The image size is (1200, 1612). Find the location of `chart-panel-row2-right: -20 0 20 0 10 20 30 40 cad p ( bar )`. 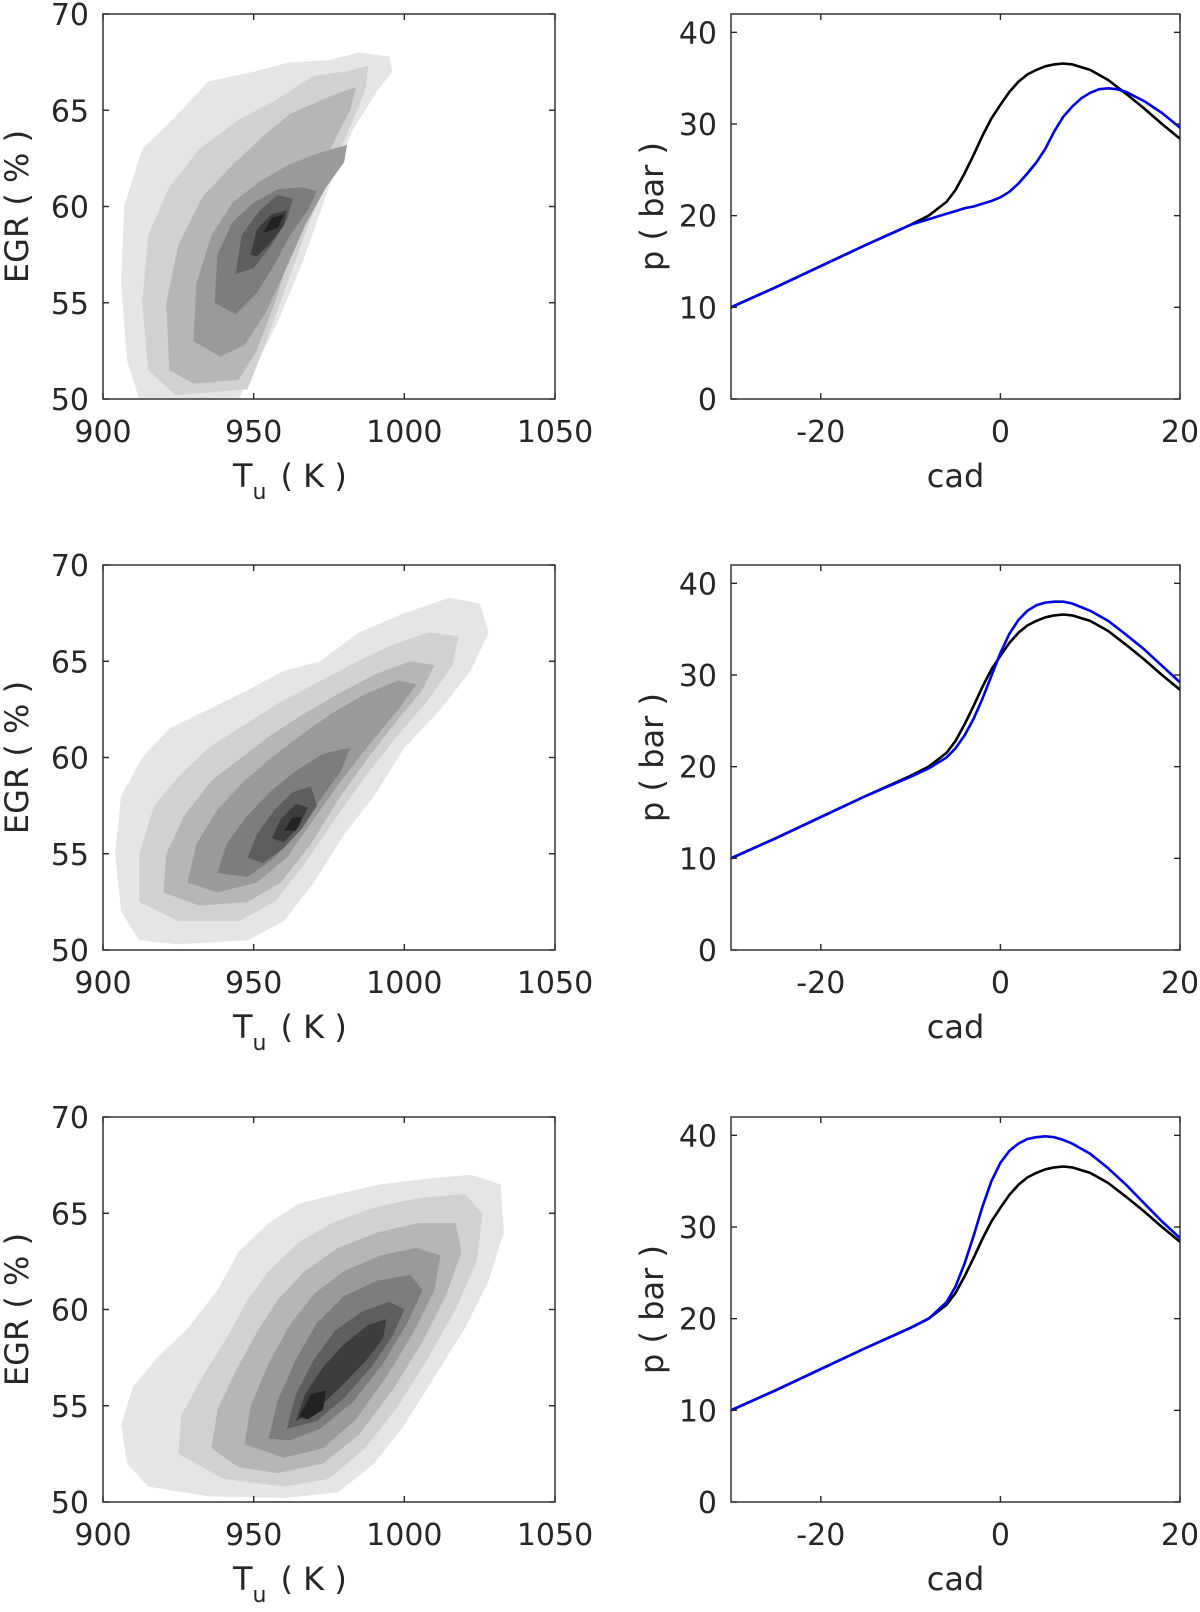

chart-panel-row2-right: -20 0 20 0 10 20 30 40 cad p ( bar ) is located at coordinates (916, 805).